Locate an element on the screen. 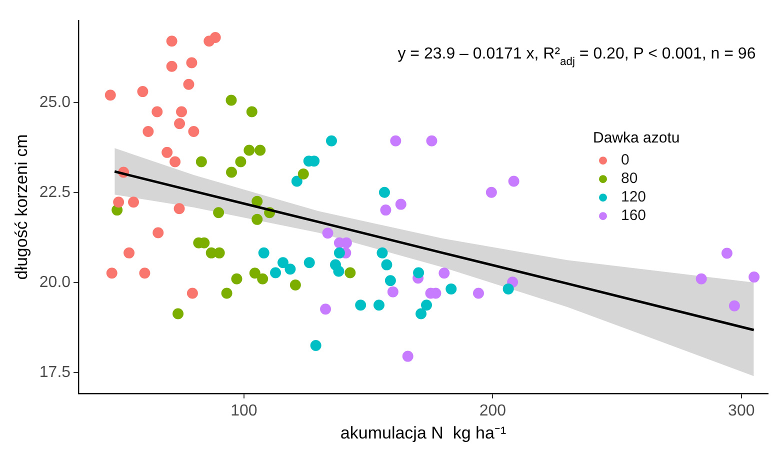 Image resolution: width=784 pixels, height=452 pixels. y-tick-label: 20.0 is located at coordinates (55, 282).